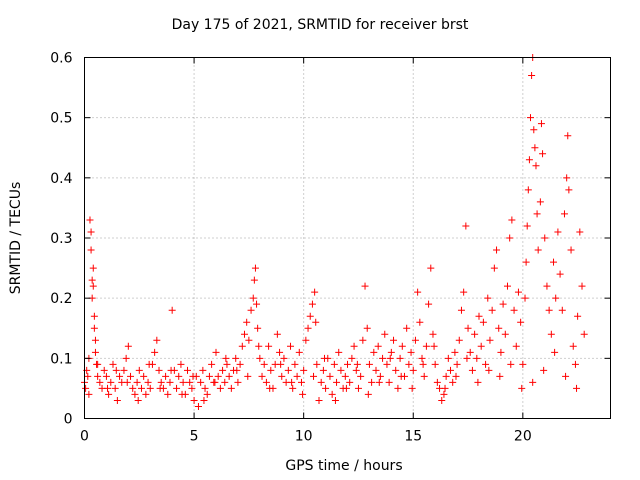 This screenshot has width=640, height=480. Describe the element at coordinates (61, 359) in the screenshot. I see `y-tick-label: 0.1` at that location.